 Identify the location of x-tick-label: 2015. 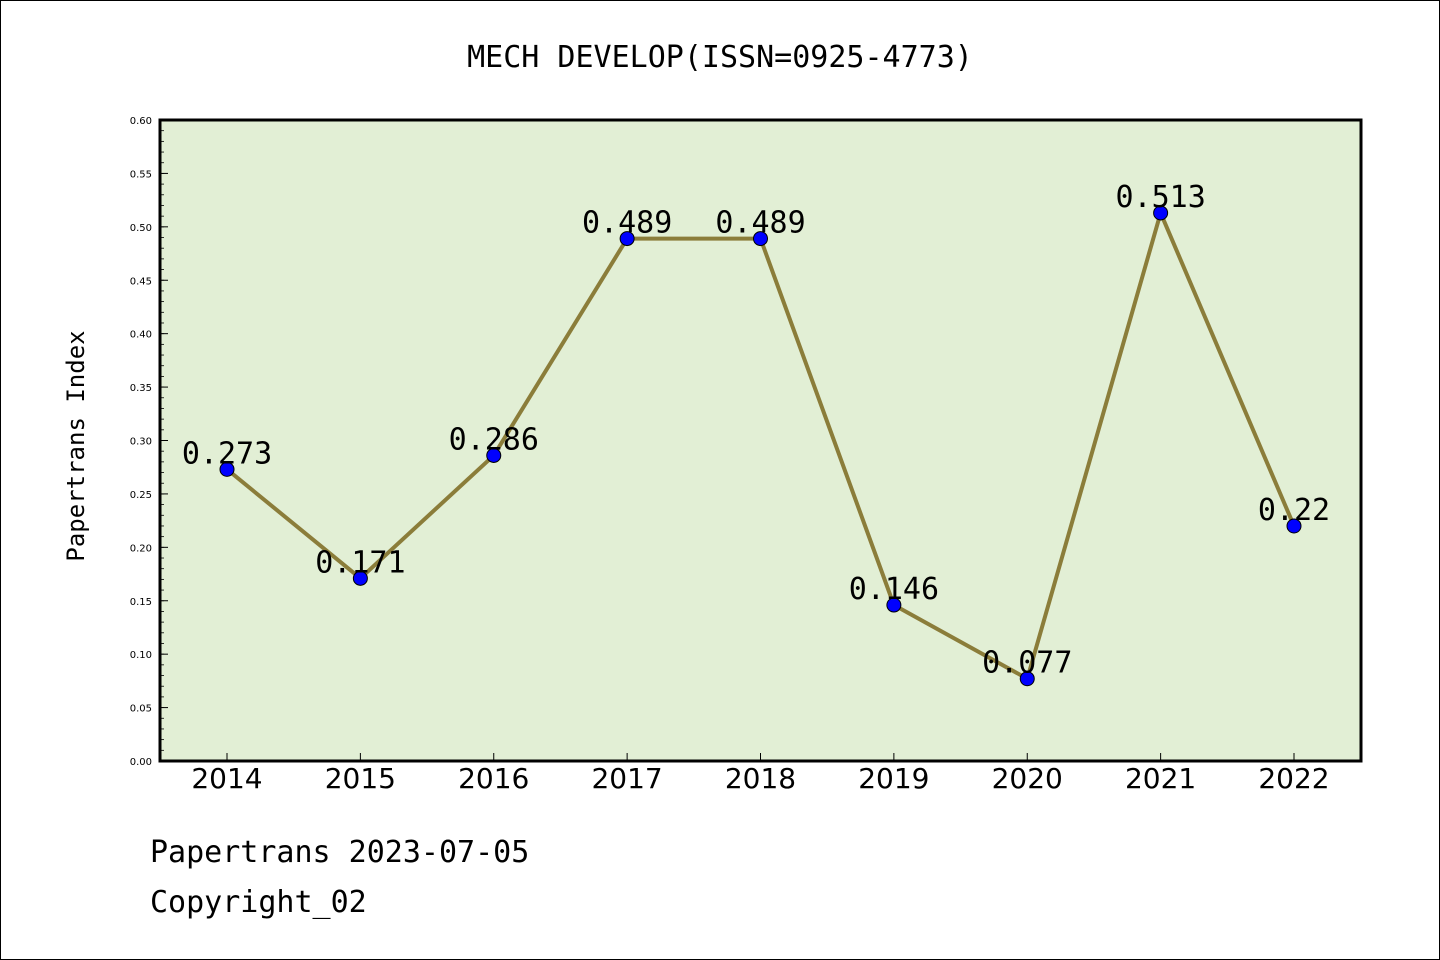
(360, 778).